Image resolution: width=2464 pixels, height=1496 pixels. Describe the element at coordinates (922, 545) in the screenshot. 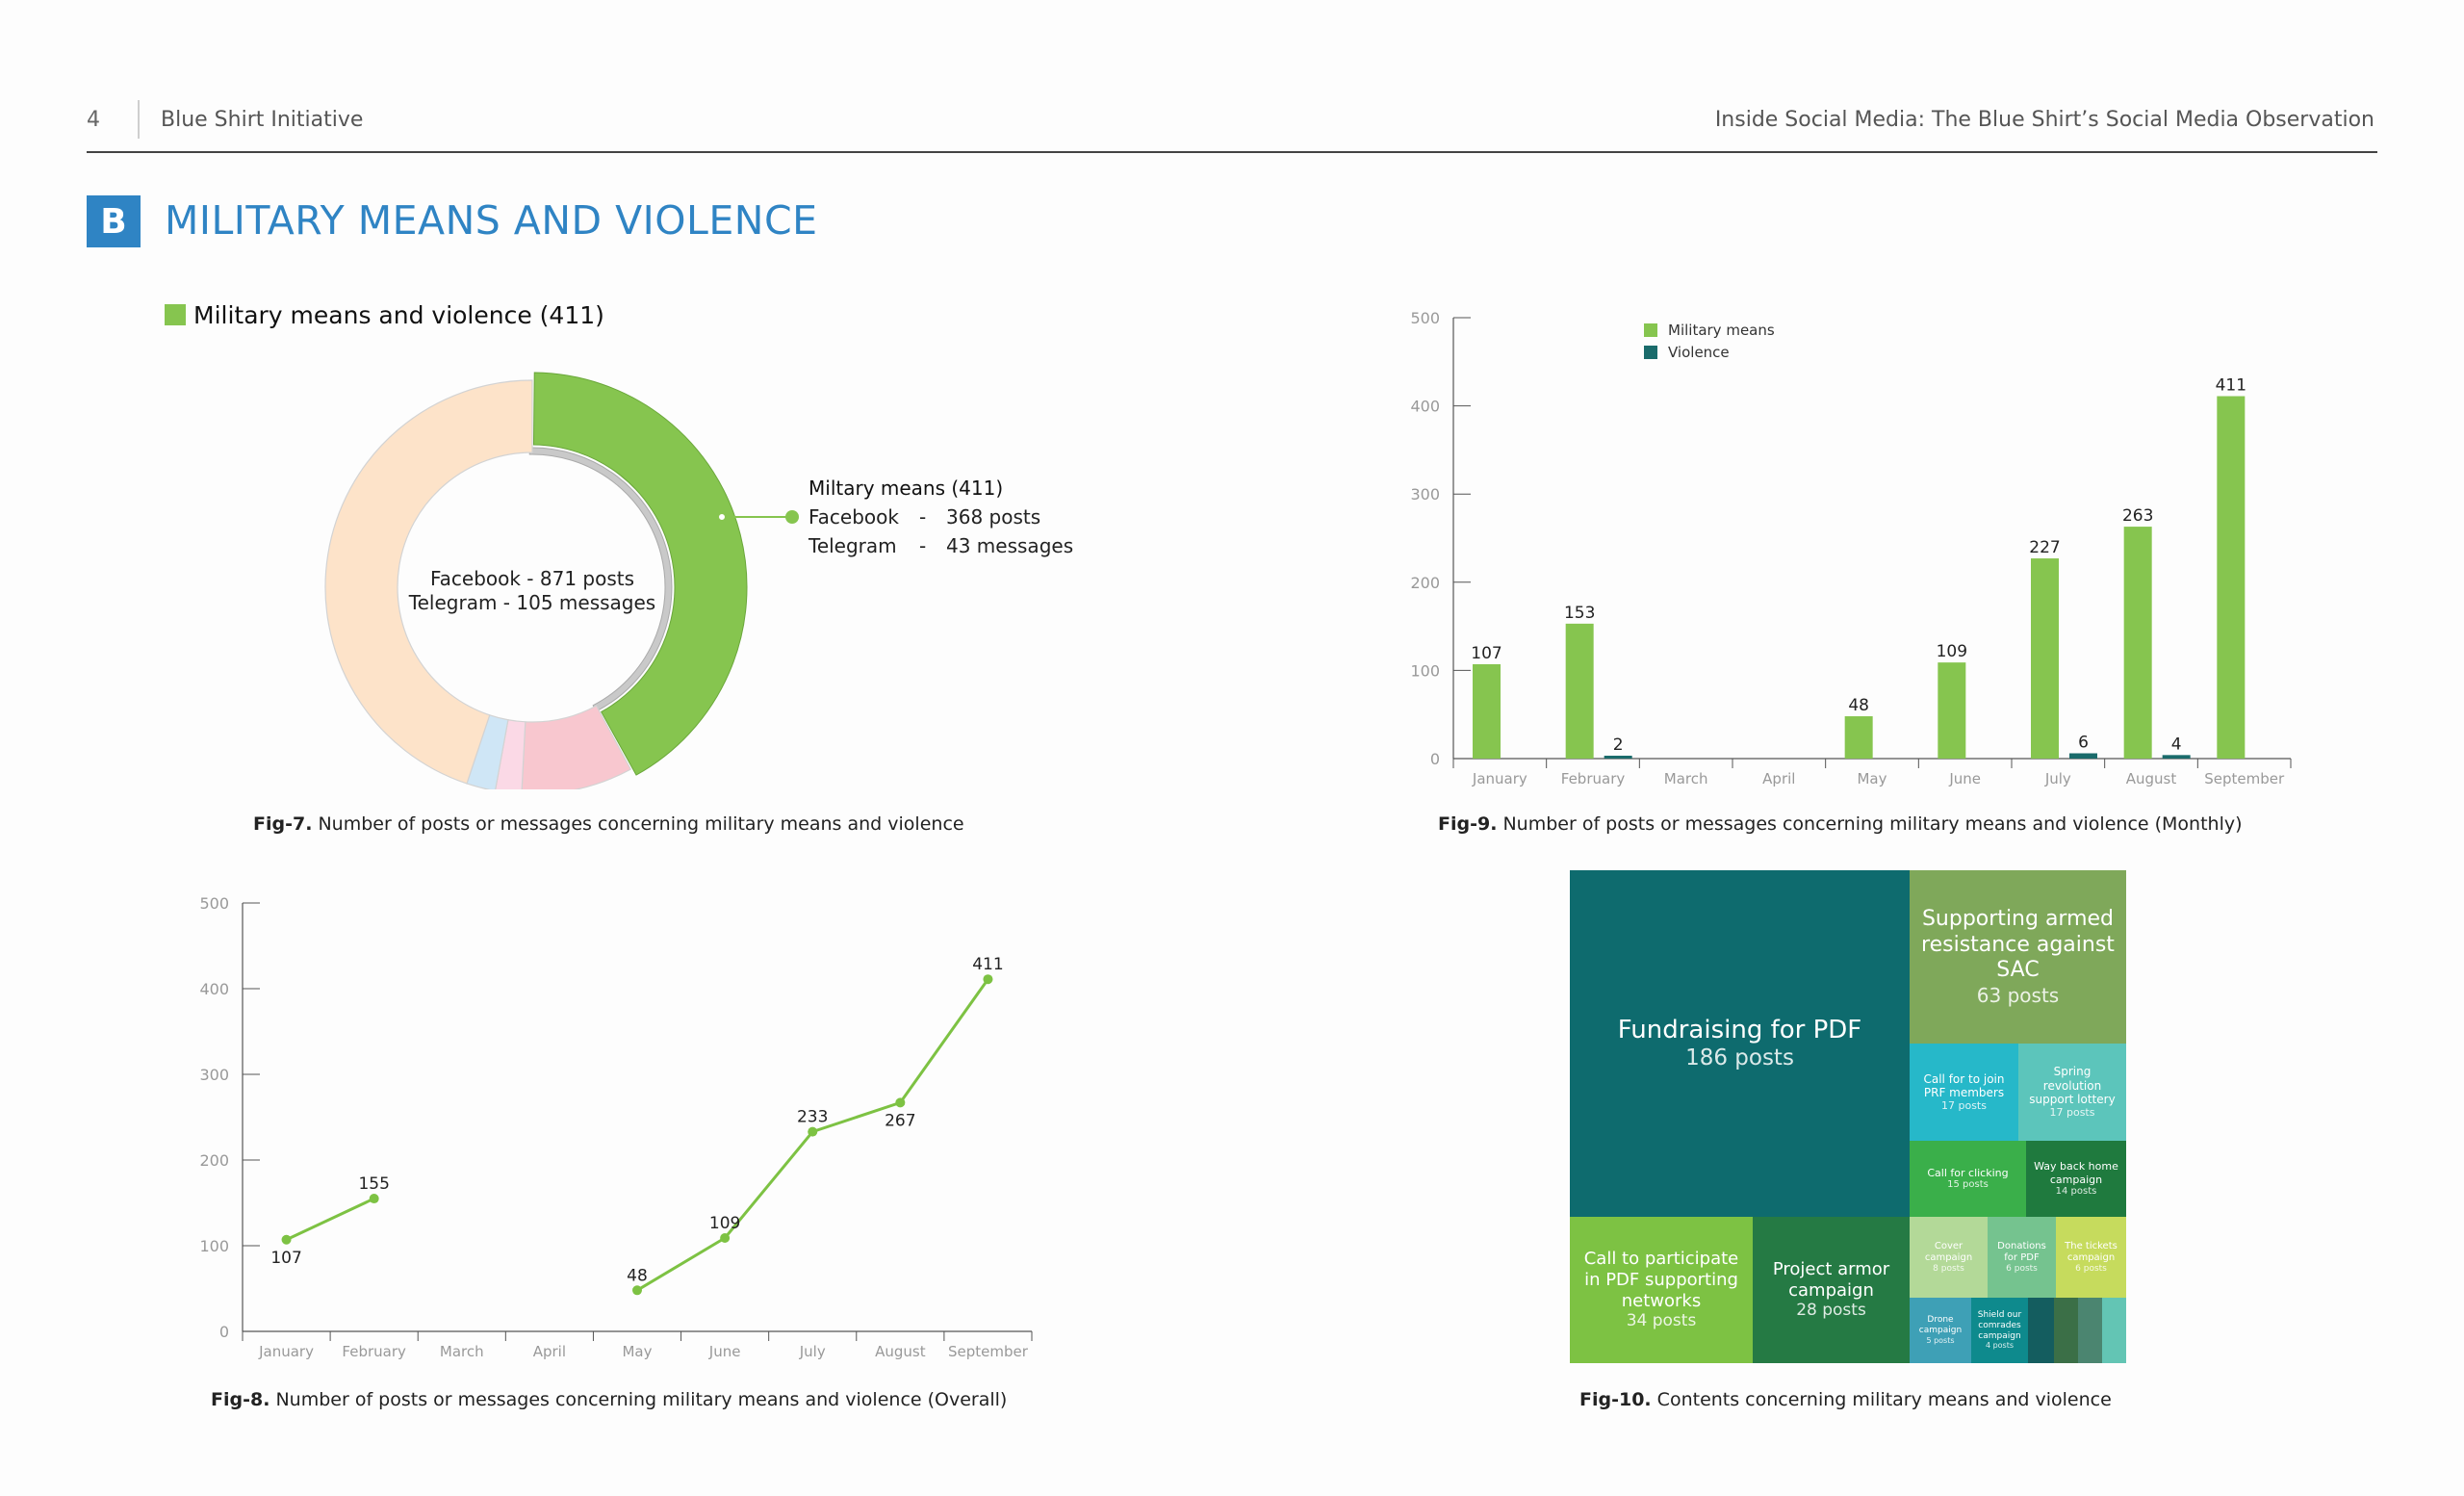

I see `fig7-callout-sep: -` at that location.